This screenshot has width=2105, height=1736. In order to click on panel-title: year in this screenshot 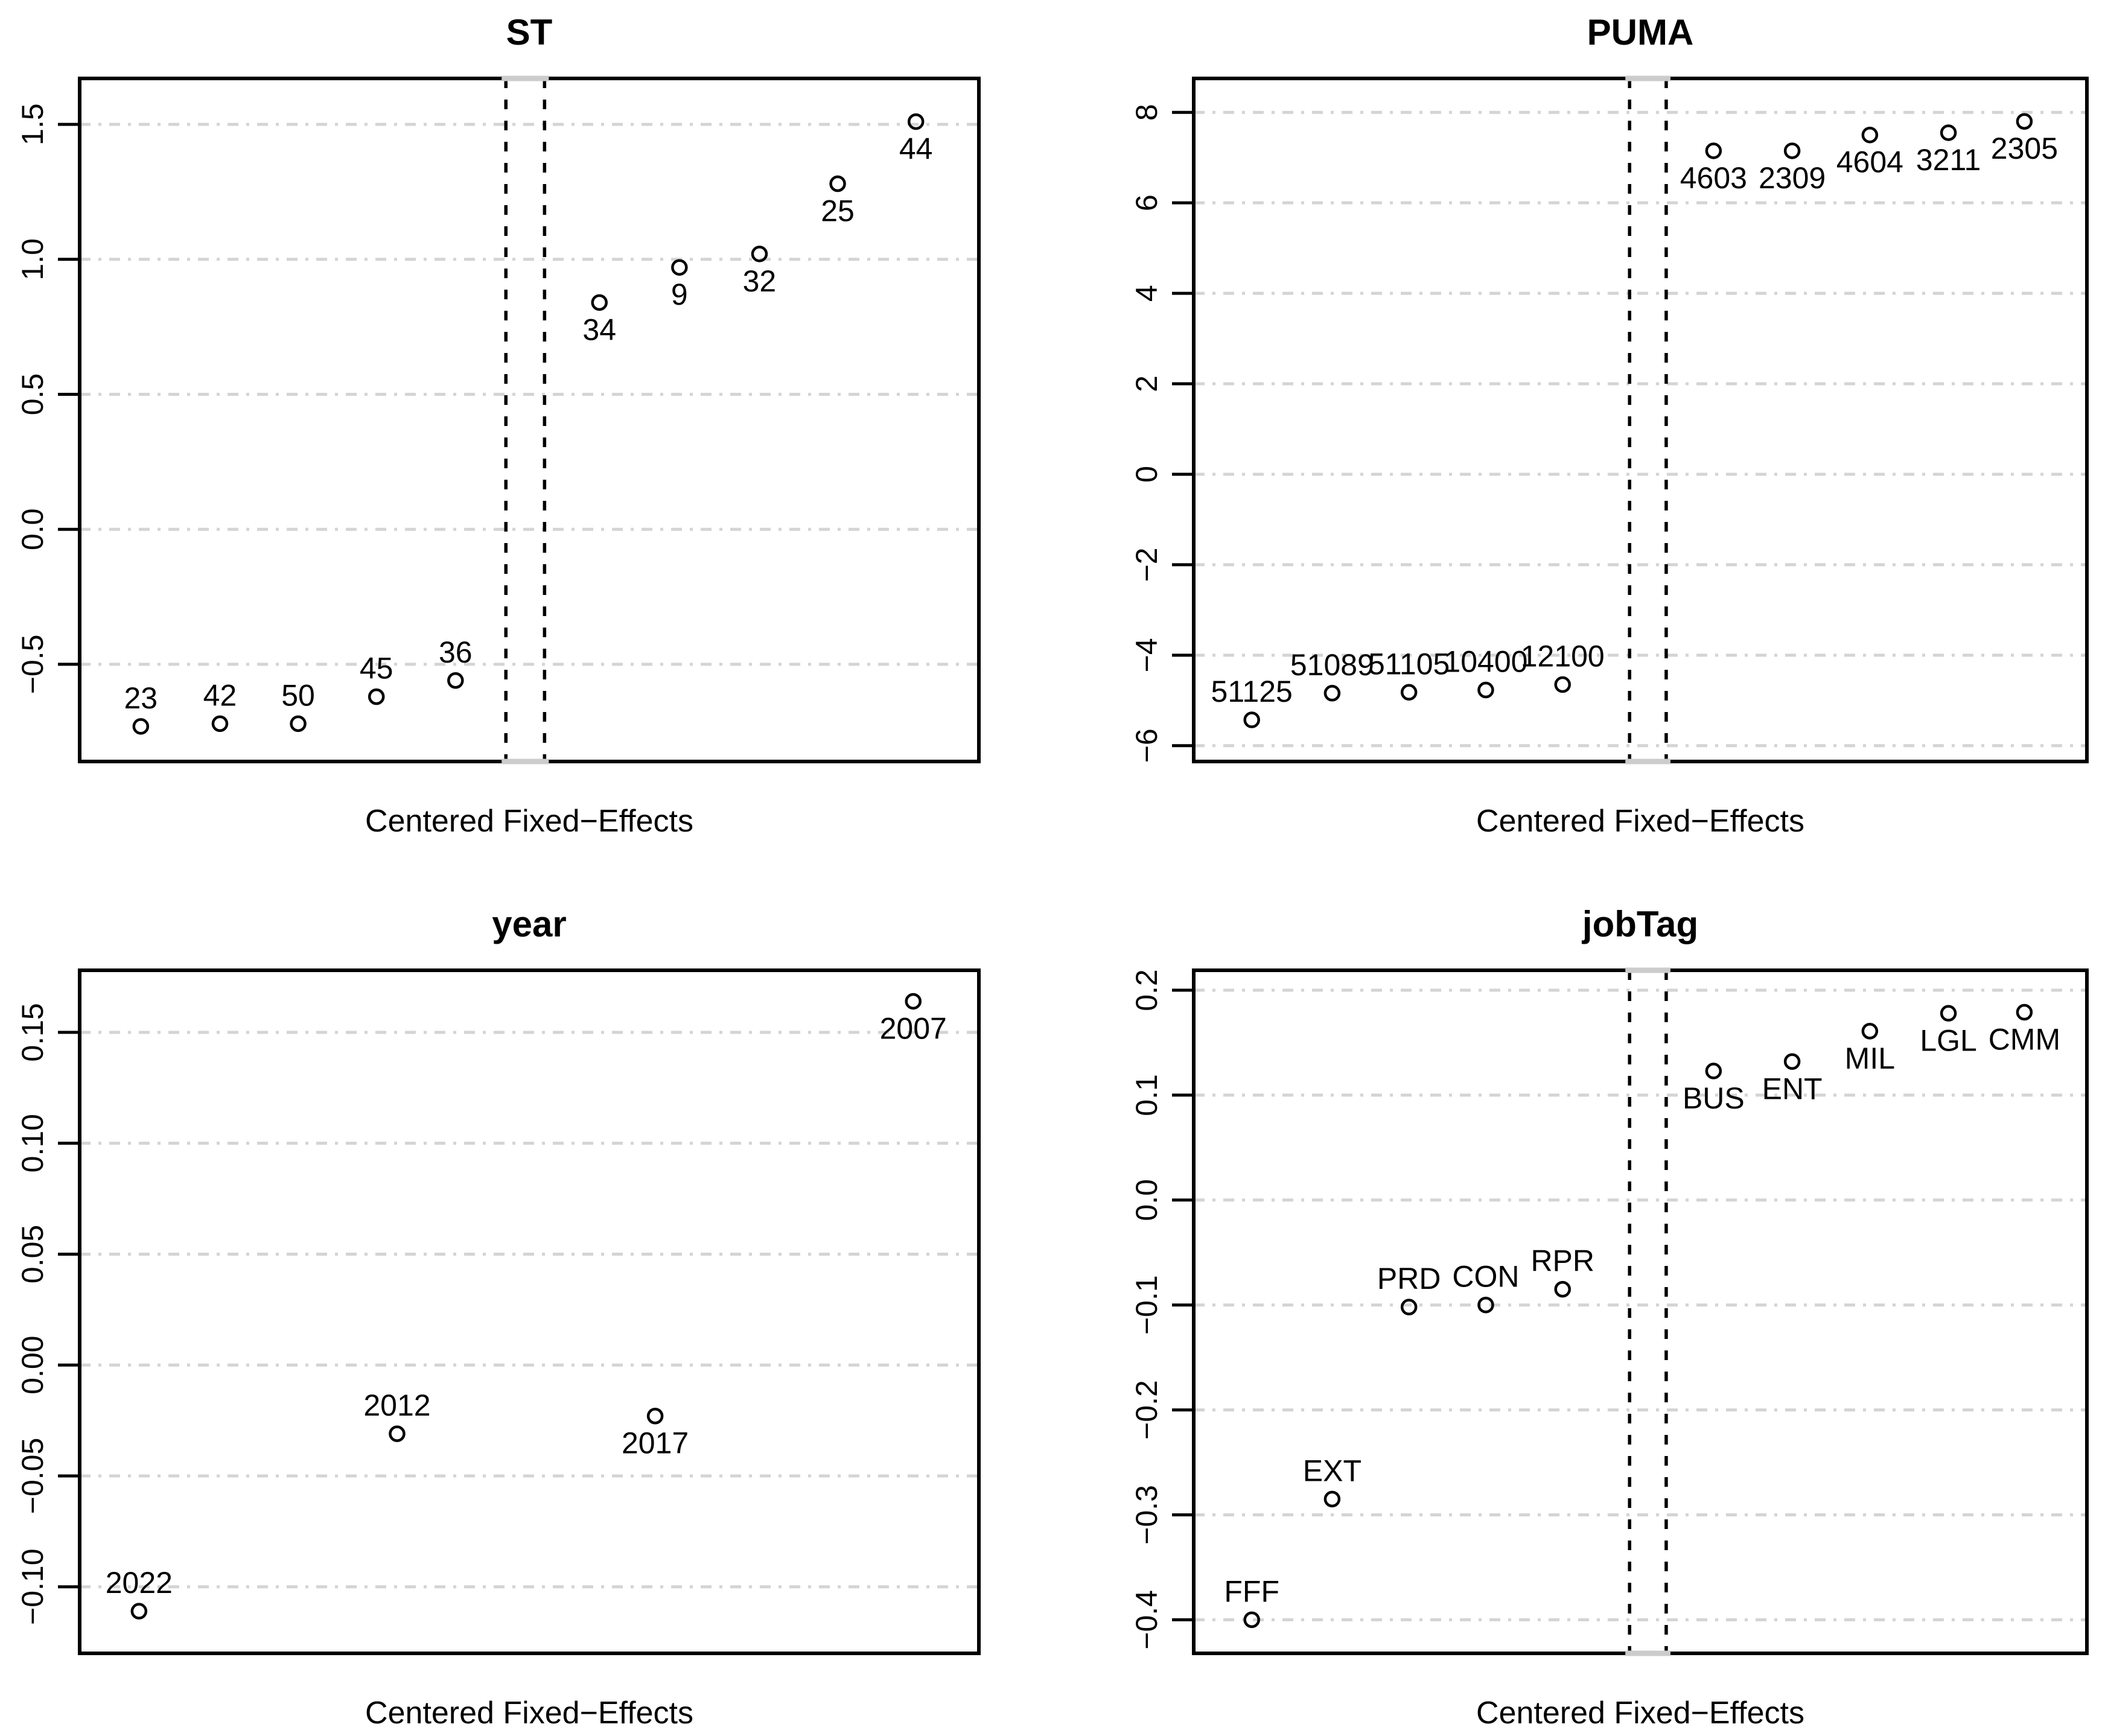, I will do `click(529, 924)`.